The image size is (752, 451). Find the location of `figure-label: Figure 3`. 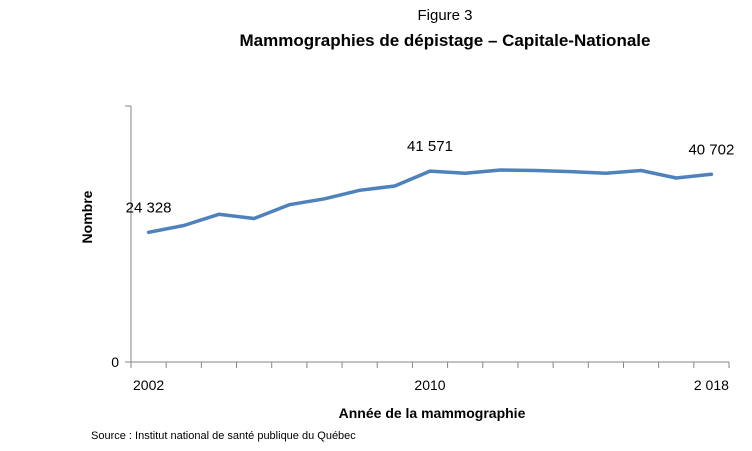

figure-label: Figure 3 is located at coordinates (445, 15).